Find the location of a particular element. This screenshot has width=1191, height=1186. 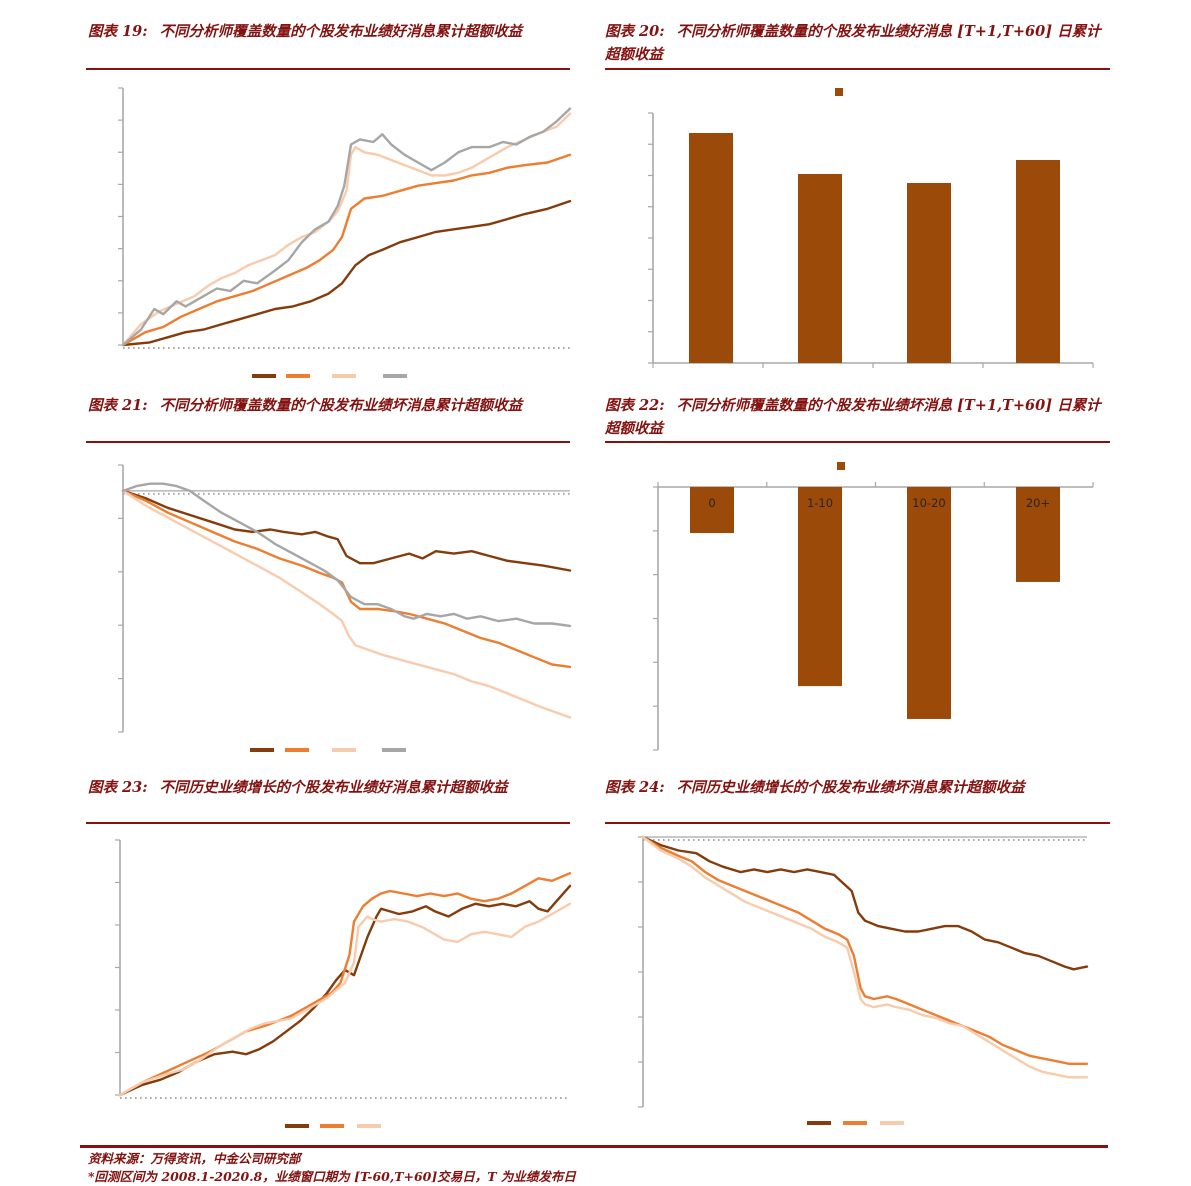

fig20-bar-chart is located at coordinates (871, 240).